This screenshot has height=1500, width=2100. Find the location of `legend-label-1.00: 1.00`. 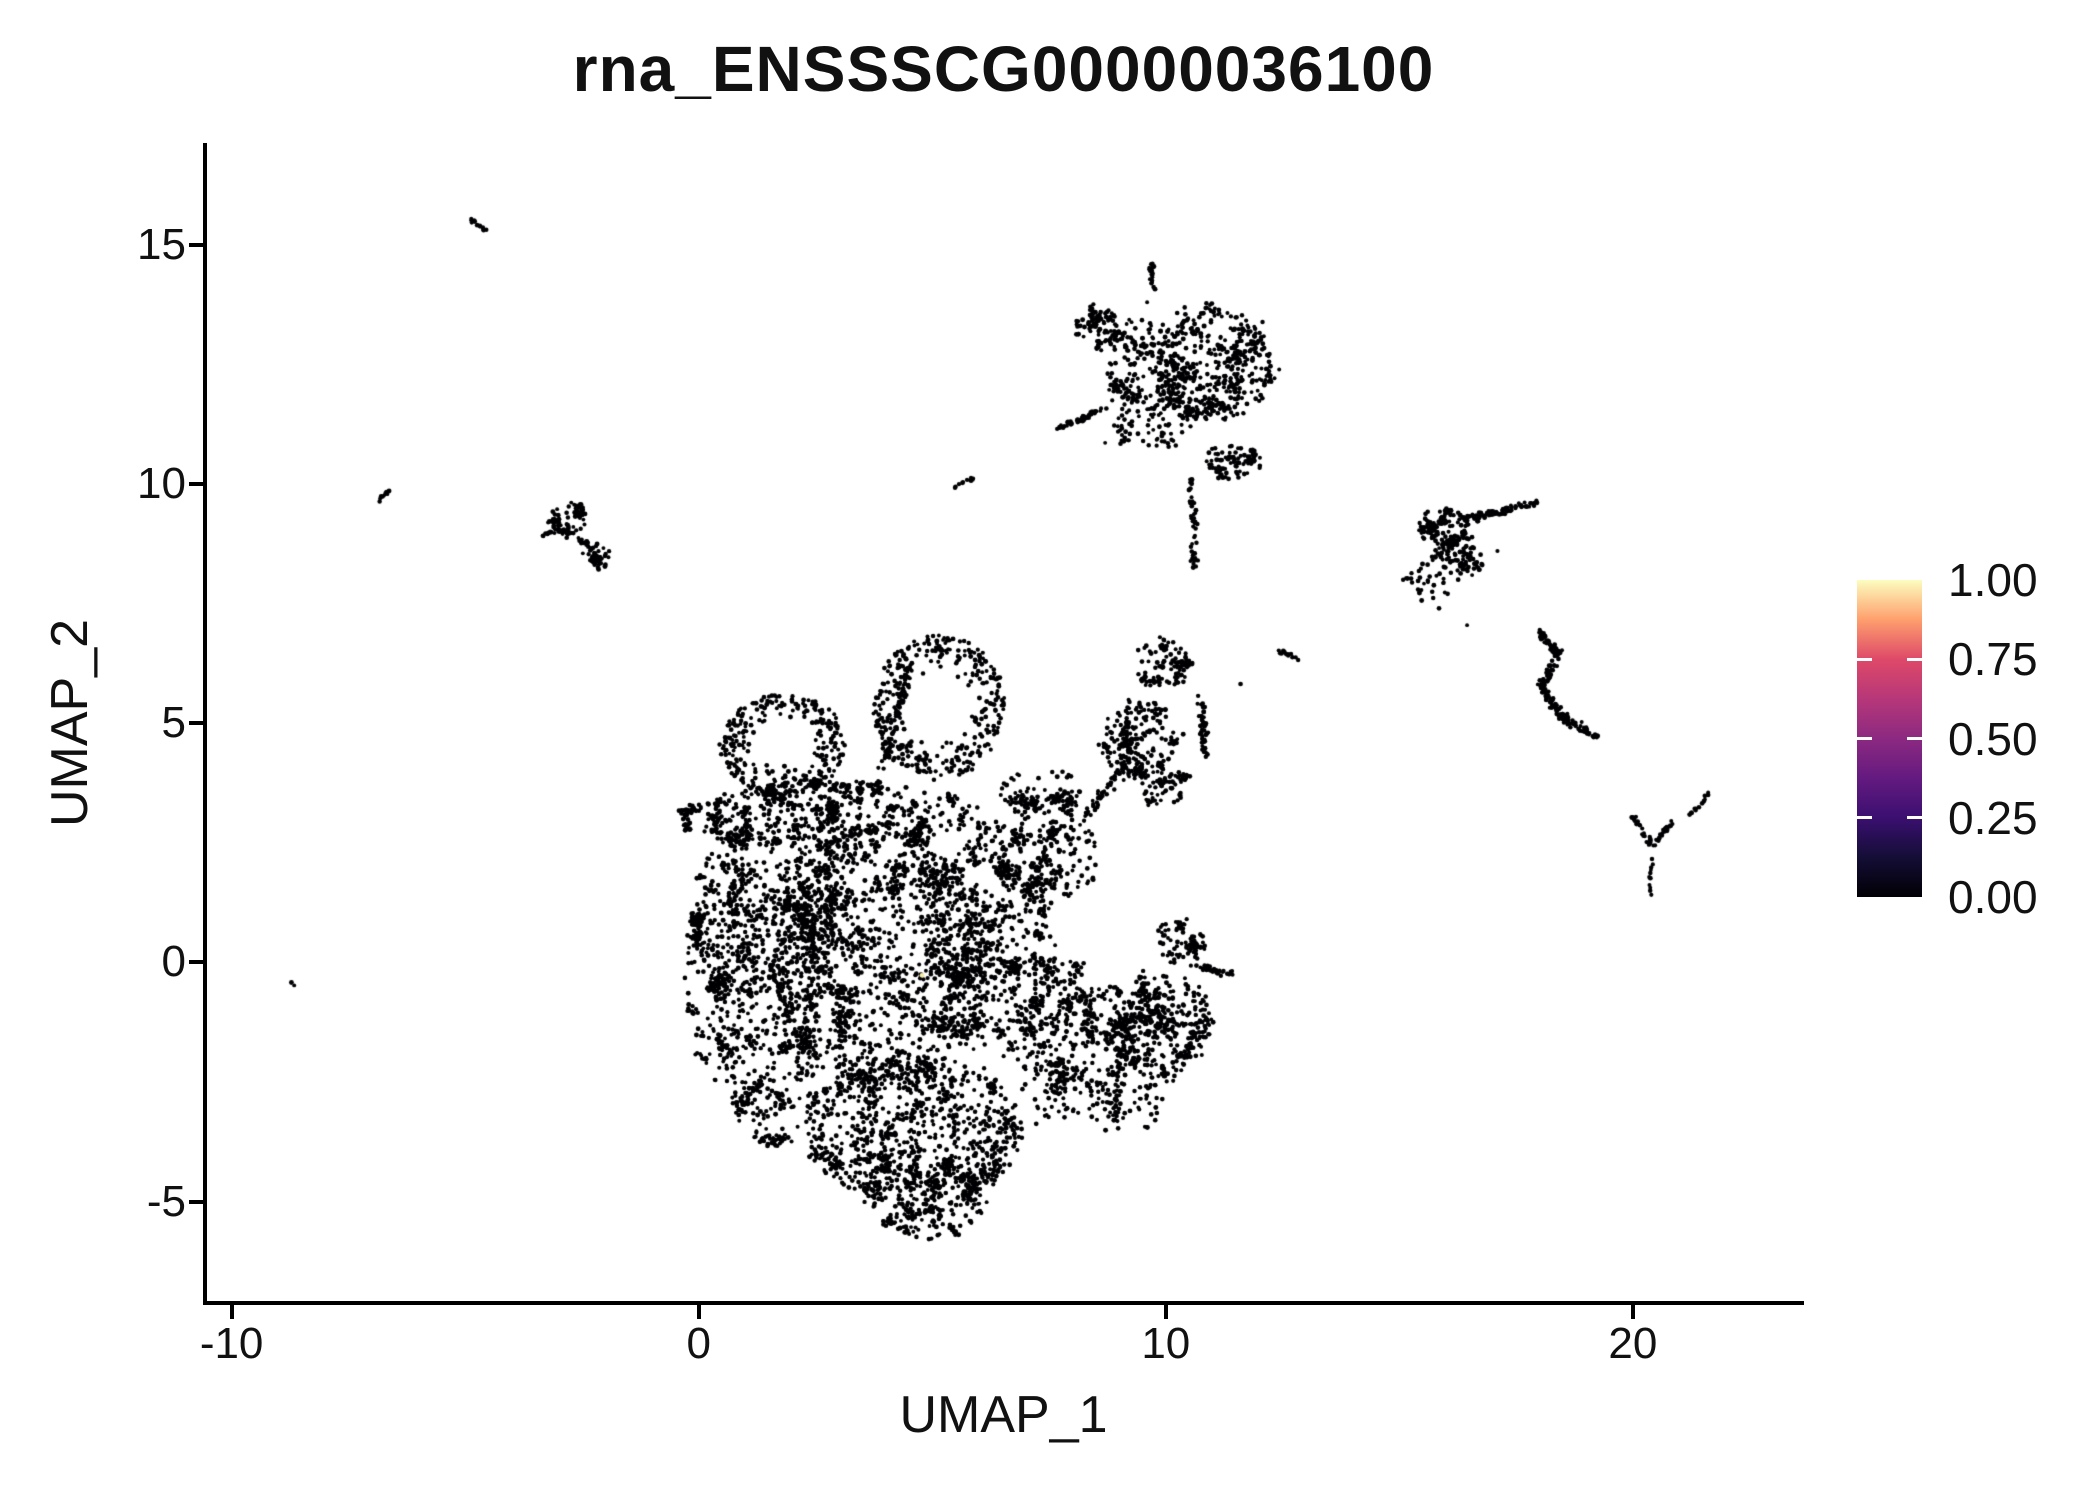

legend-label-1.00: 1.00 is located at coordinates (1993, 580).